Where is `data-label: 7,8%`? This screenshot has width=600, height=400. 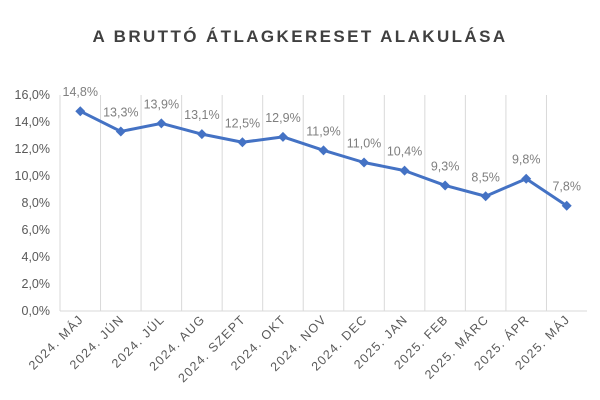 data-label: 7,8% is located at coordinates (566, 187).